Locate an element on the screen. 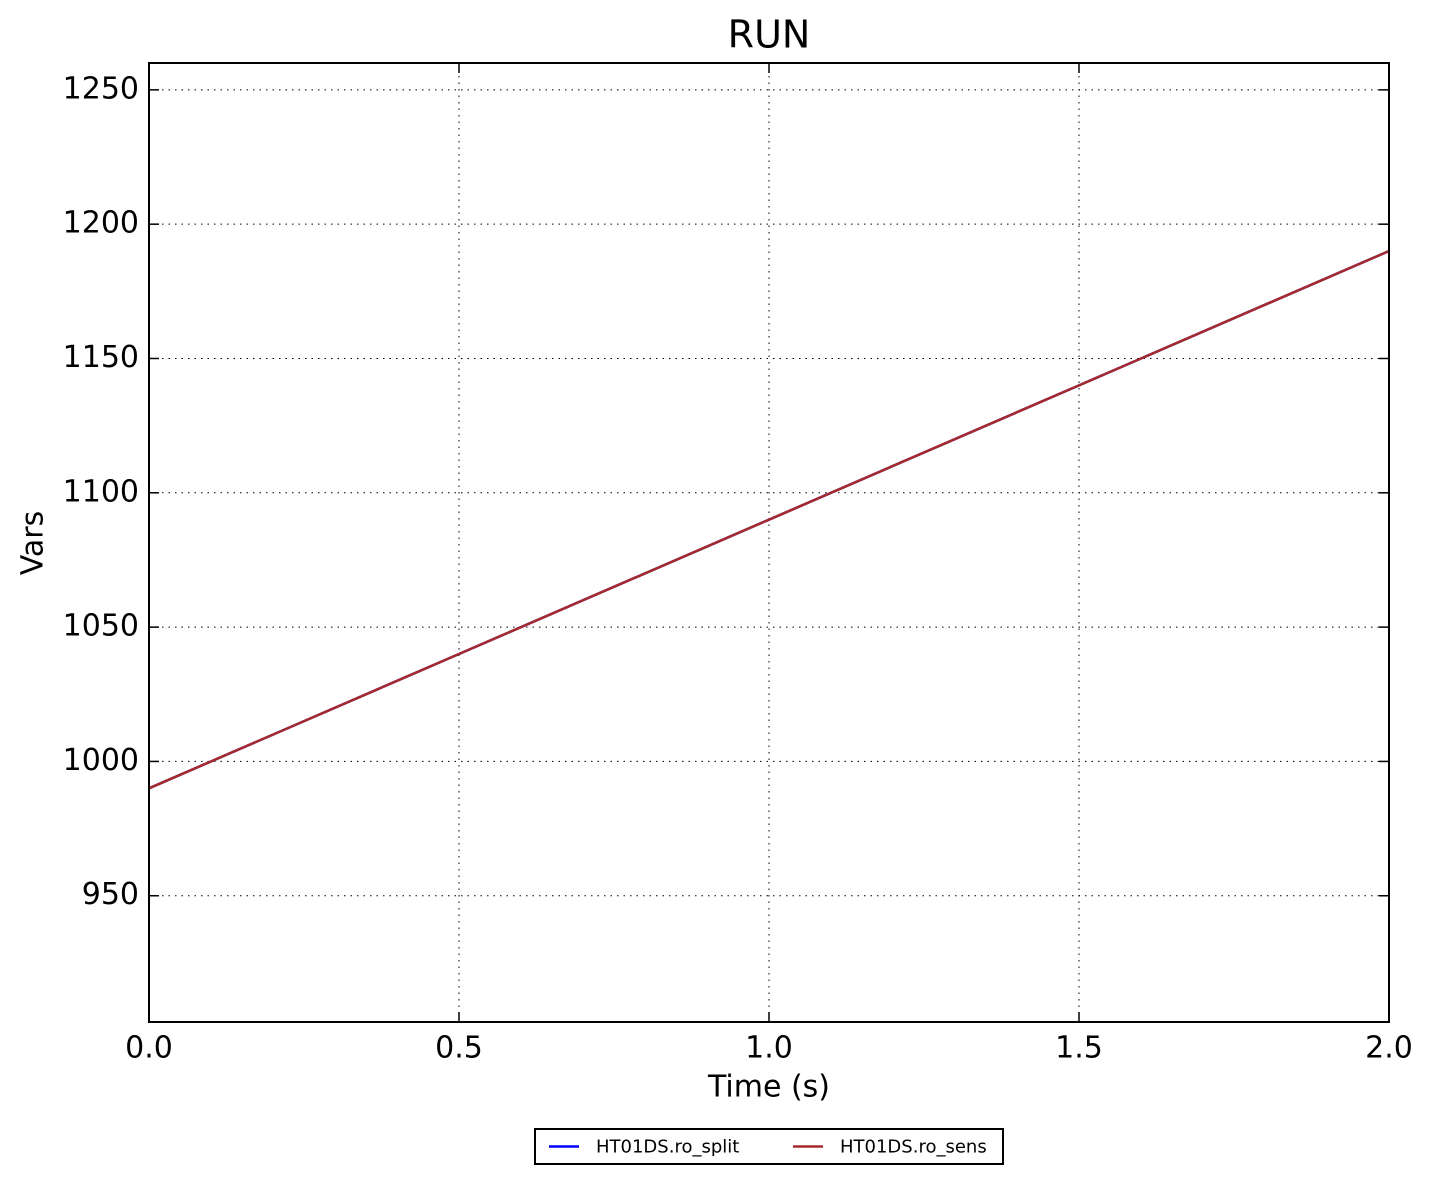 This screenshot has width=1433, height=1184. y-tick-label: 1050 is located at coordinates (101, 626).